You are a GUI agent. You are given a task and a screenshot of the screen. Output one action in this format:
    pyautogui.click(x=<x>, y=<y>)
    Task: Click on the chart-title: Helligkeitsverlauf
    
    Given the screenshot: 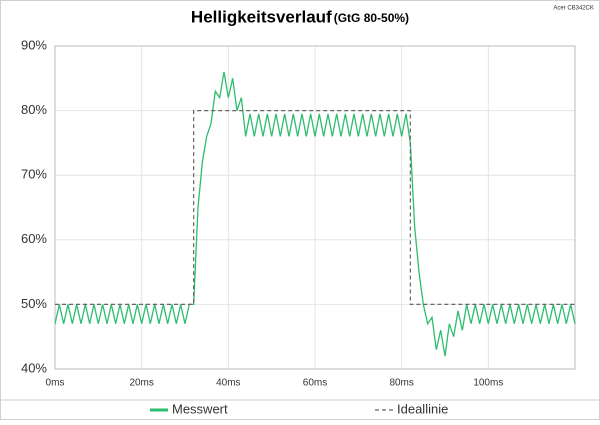 What is the action you would take?
    pyautogui.click(x=261, y=16)
    